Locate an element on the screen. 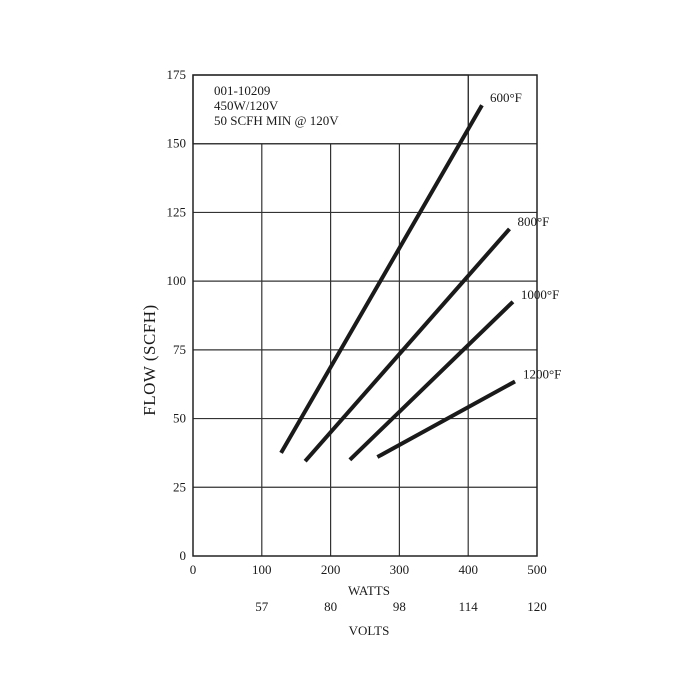  volts-axis-title: VOLTS is located at coordinates (369, 630).